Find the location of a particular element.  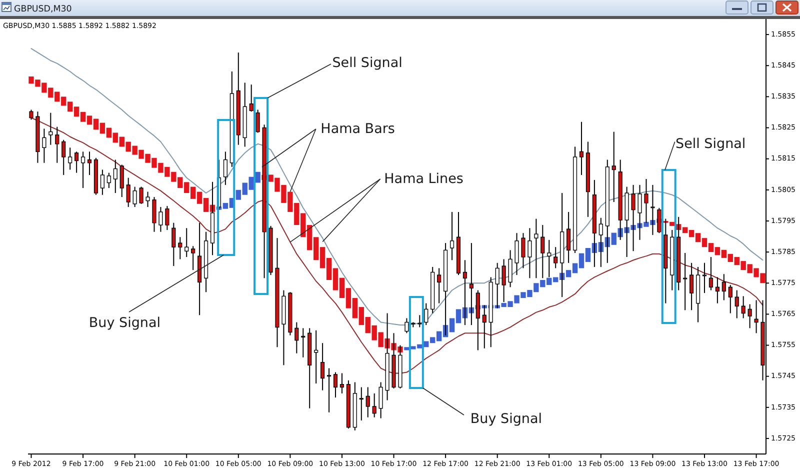

chart-title: GBPUSD,M30 is located at coordinates (43, 9).